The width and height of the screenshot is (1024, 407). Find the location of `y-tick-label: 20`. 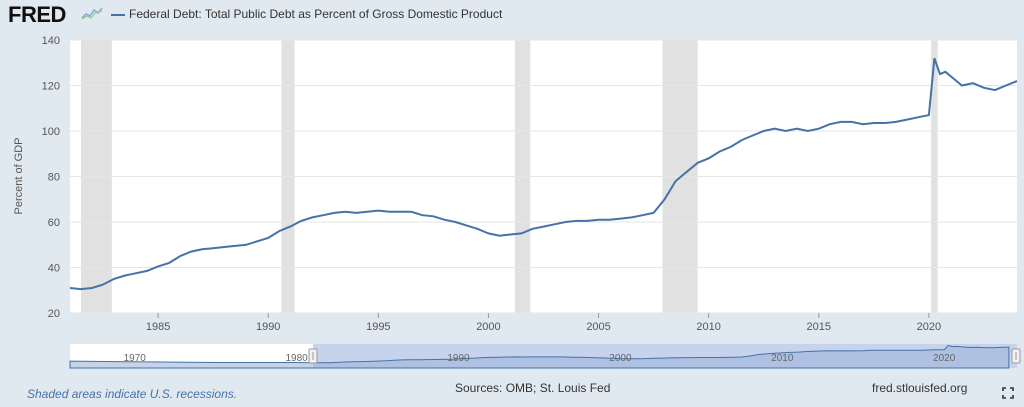

y-tick-label: 20 is located at coordinates (54, 314).